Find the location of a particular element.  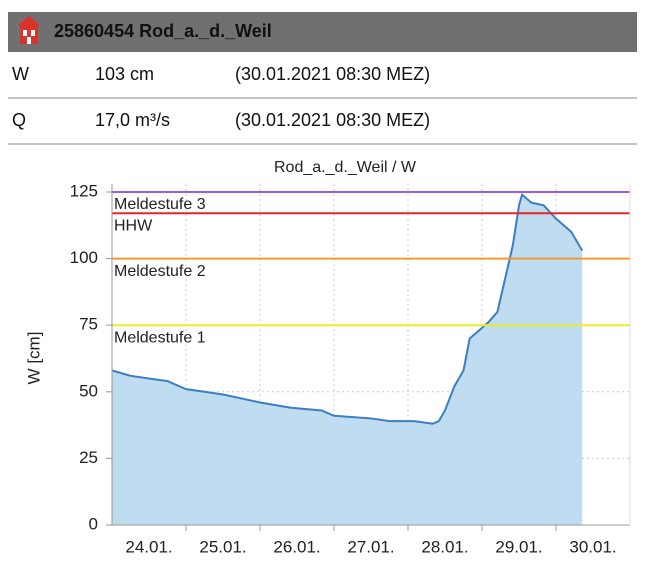

x-tick-label: 28.01. is located at coordinates (444, 546).